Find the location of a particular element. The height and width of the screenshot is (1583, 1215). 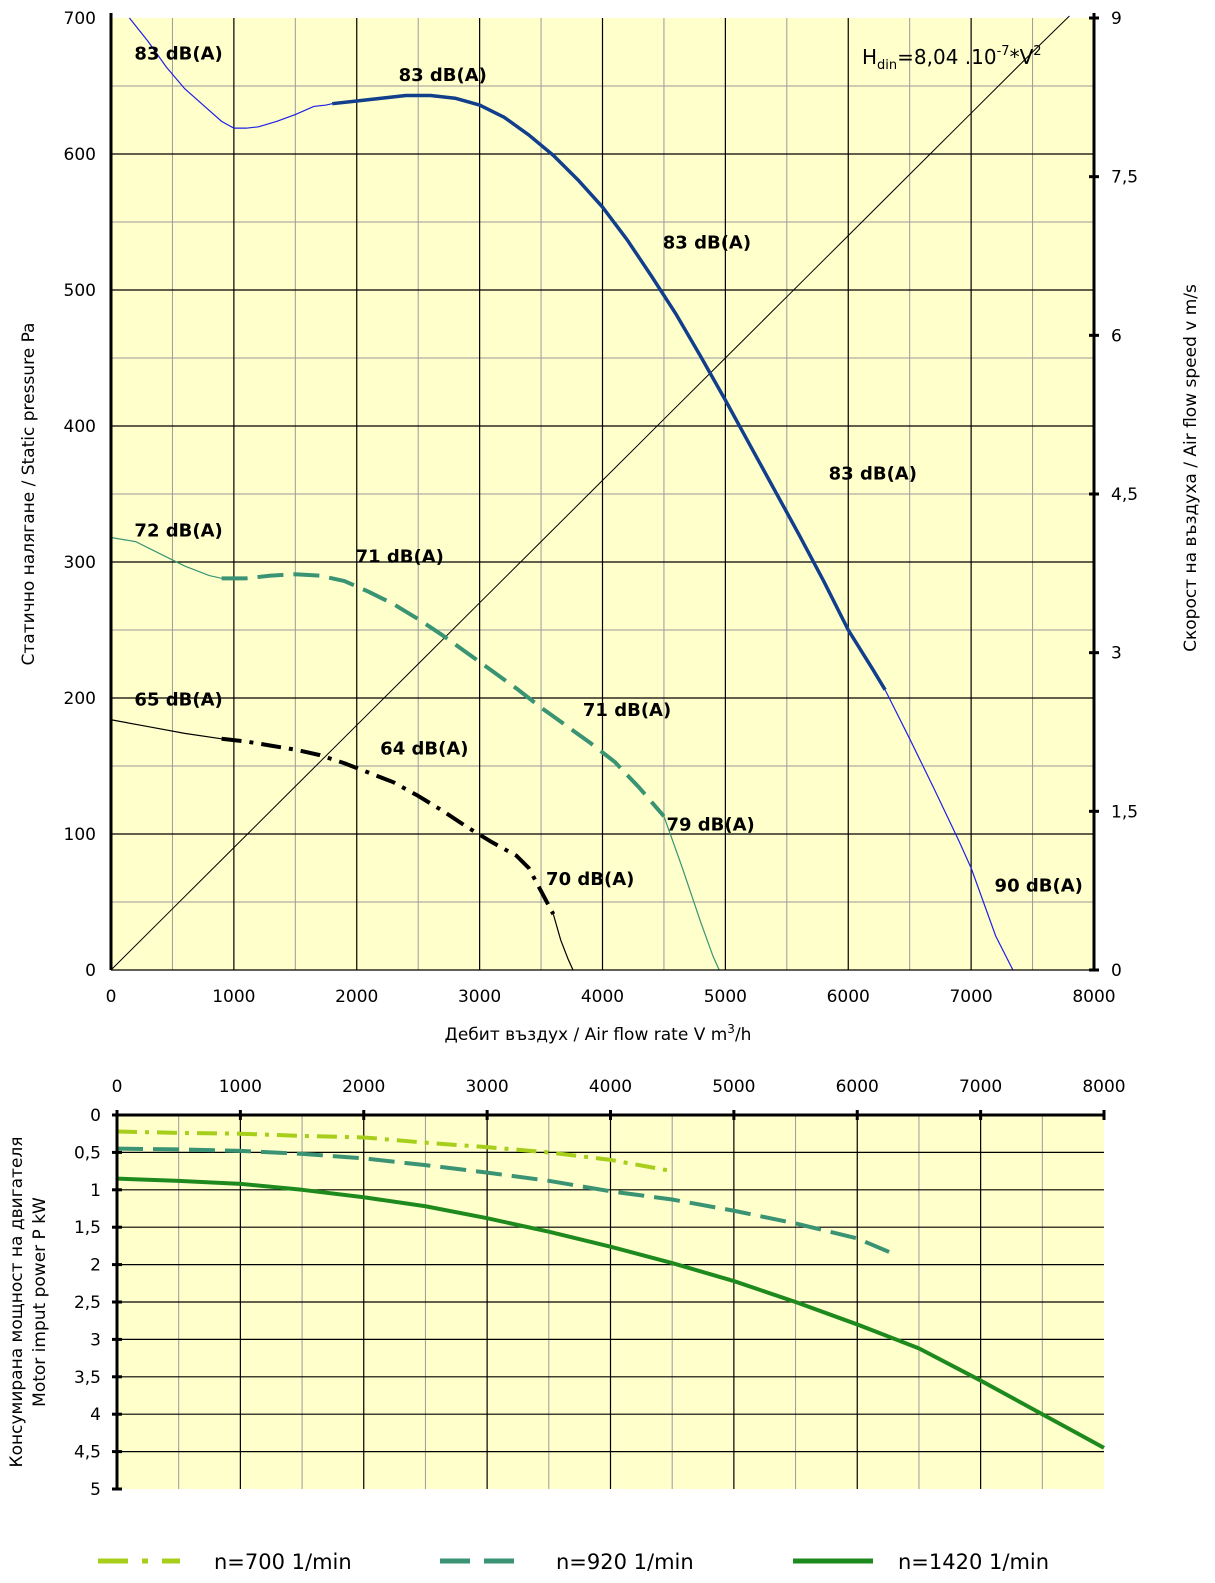

power-x-tick-labels: 0 1000 2000 3000 4000 5000 6000 7000 8000 is located at coordinates (619, 1087).